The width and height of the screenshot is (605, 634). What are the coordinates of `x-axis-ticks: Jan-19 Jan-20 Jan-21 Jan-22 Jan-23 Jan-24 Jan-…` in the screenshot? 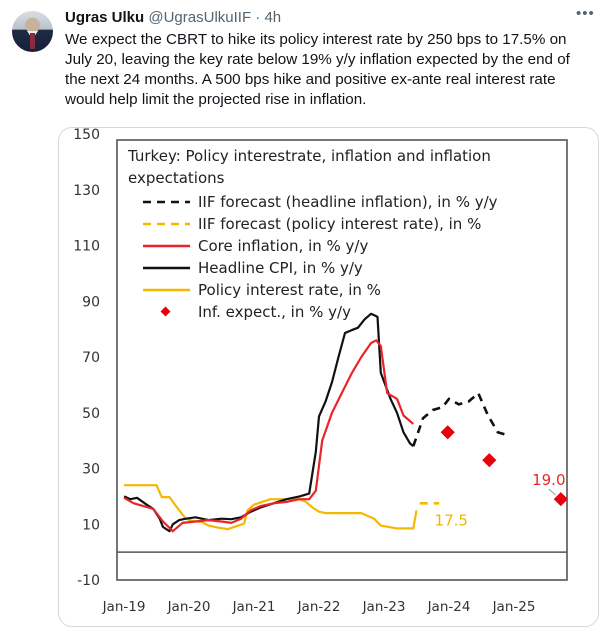 It's located at (319, 607).